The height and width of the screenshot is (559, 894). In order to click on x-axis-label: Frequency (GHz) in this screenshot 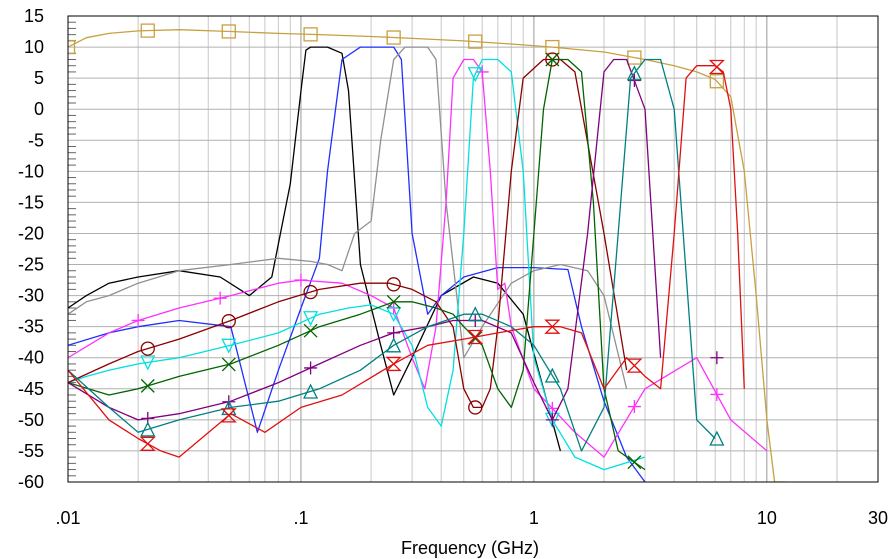, I will do `click(470, 548)`.